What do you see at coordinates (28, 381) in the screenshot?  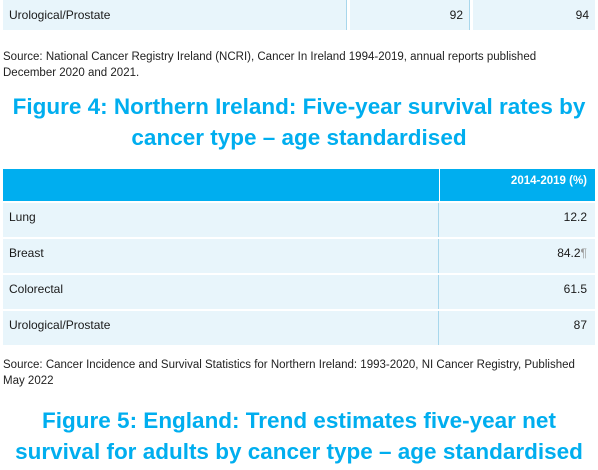 I see `source-line: May 2022` at bounding box center [28, 381].